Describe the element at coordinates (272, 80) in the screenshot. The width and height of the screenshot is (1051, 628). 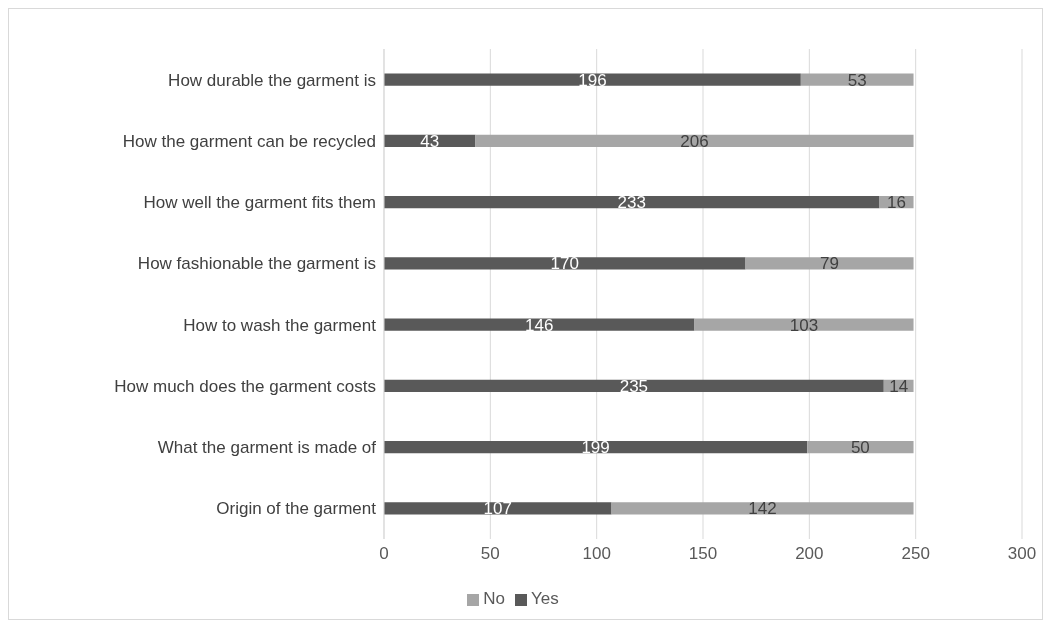
I see `y-tick-label: How durable the garment is` at that location.